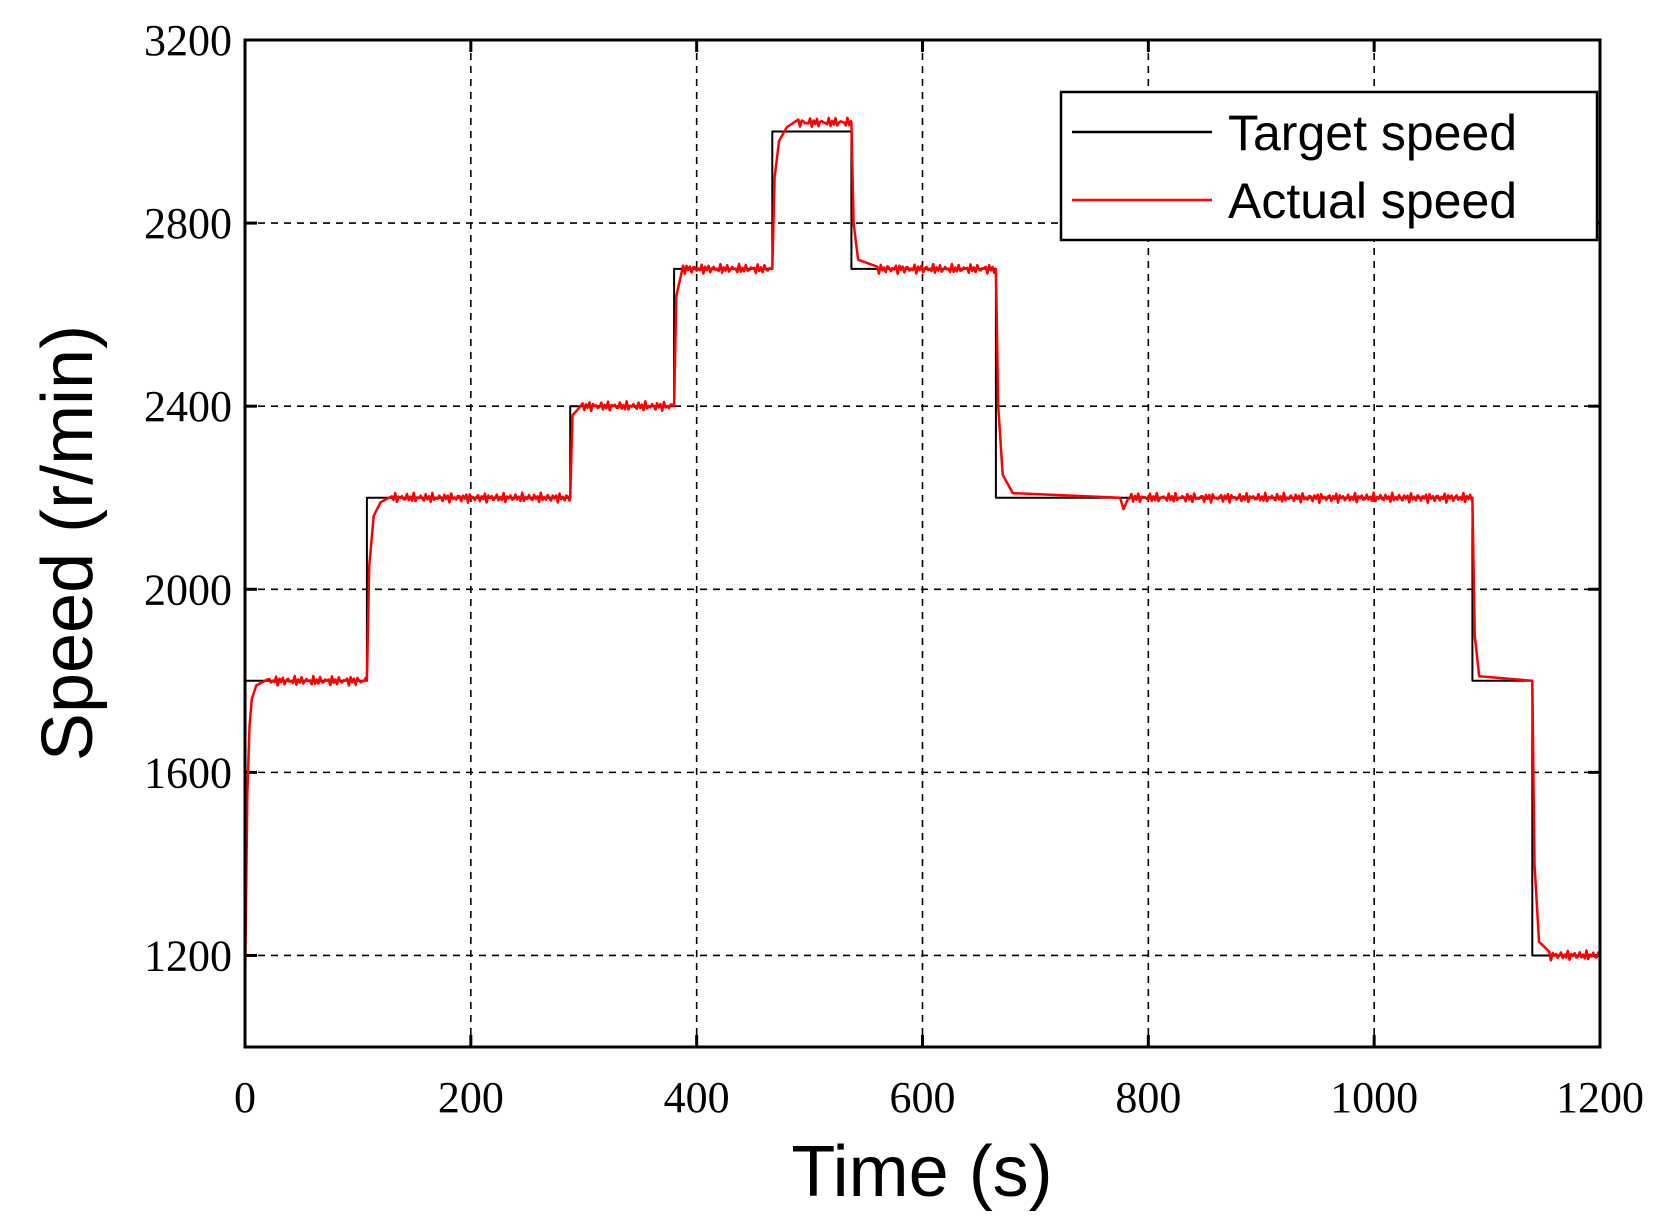 The image size is (1667, 1218). I want to click on y-tick-label: 1200, so click(188, 955).